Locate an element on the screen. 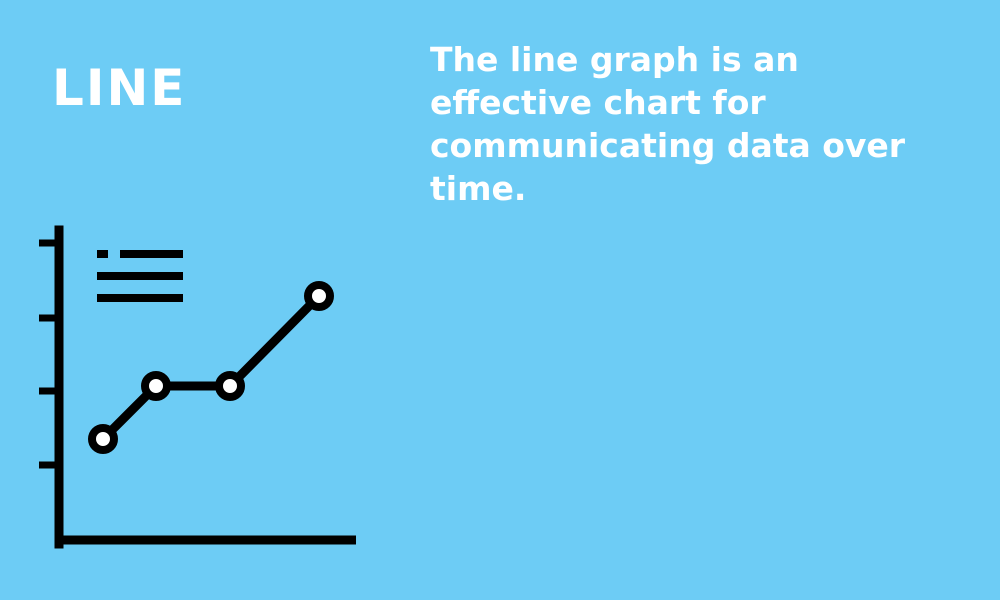 The width and height of the screenshot is (1000, 600). legend-bullet is located at coordinates (102, 254).